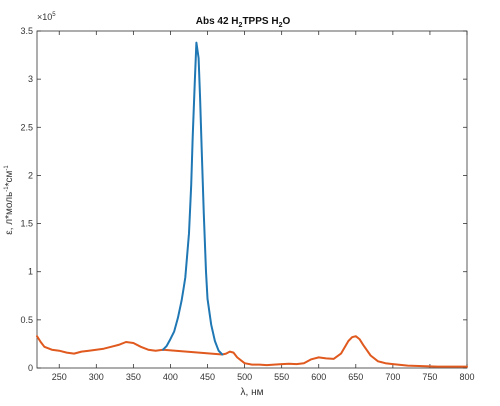 Image resolution: width=500 pixels, height=406 pixels. I want to click on y-multiplier: ×105, so click(46, 17).